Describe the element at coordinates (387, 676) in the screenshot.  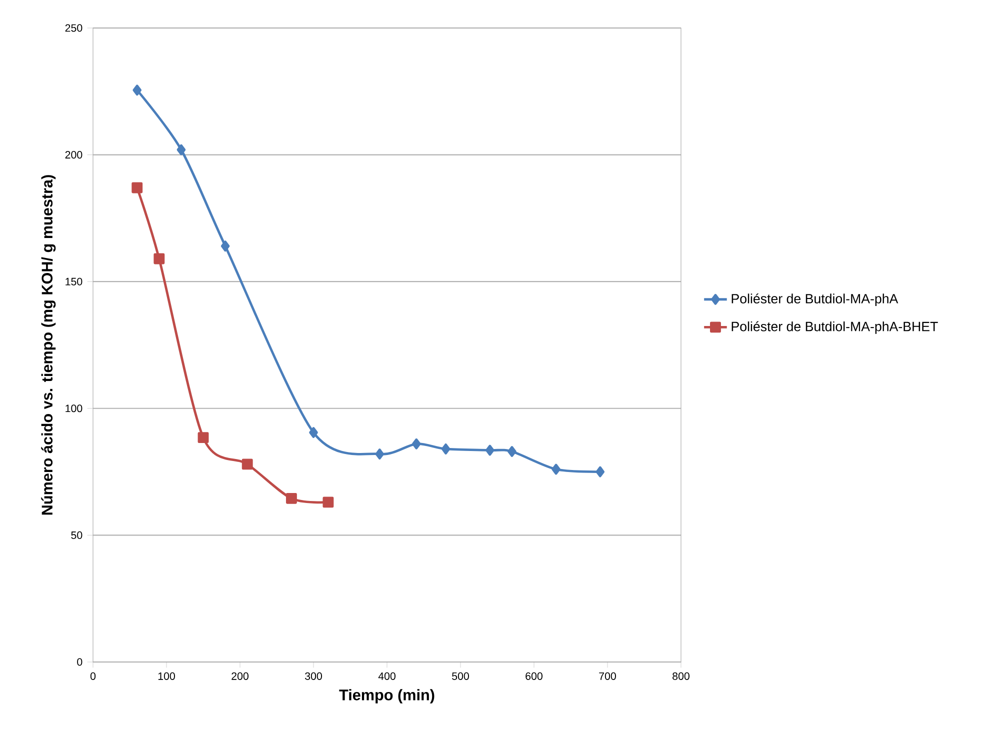
I see `x-tick-label: 400` at that location.